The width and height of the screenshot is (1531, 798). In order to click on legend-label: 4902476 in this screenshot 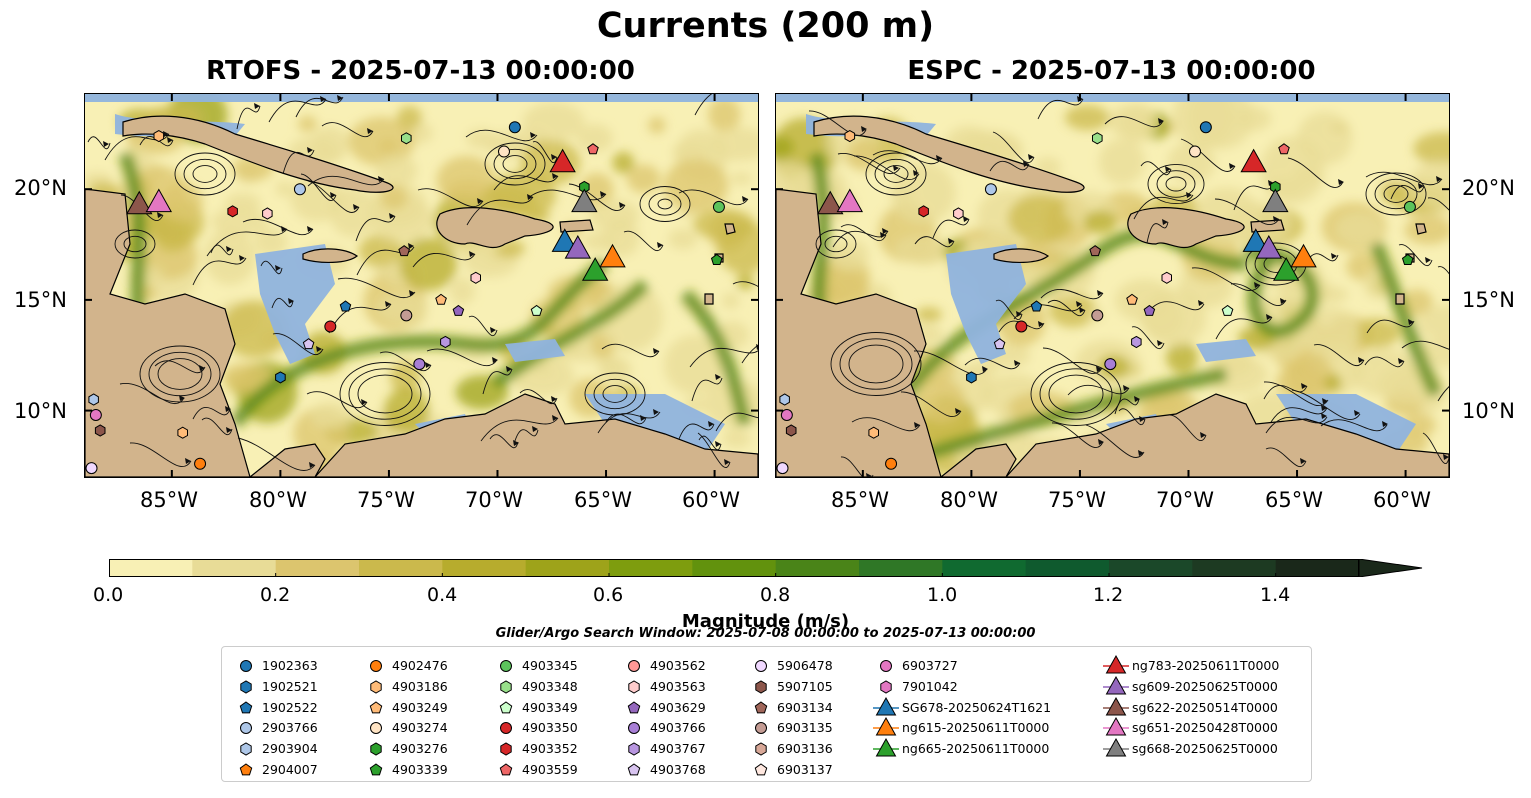, I will do `click(420, 665)`.